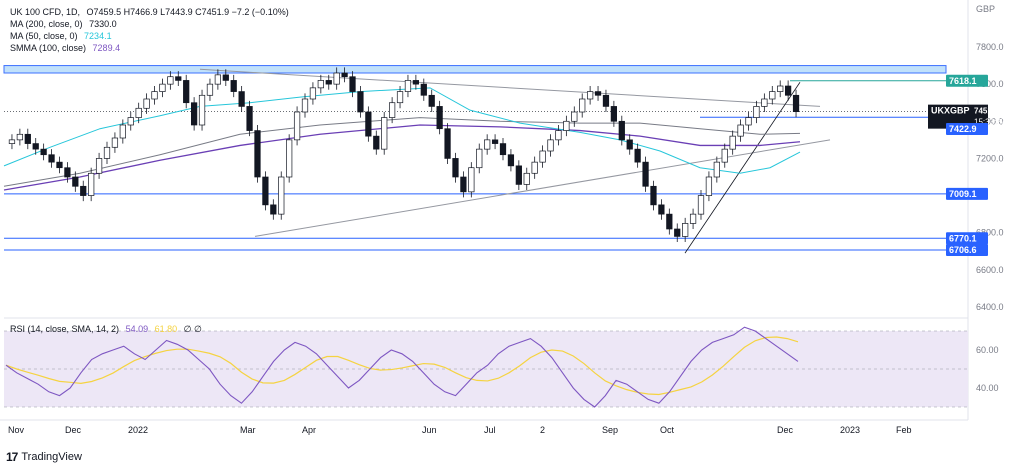 This screenshot has height=471, width=1024. Describe the element at coordinates (987, 388) in the screenshot. I see `rsi-tick-40: 40.00` at that location.